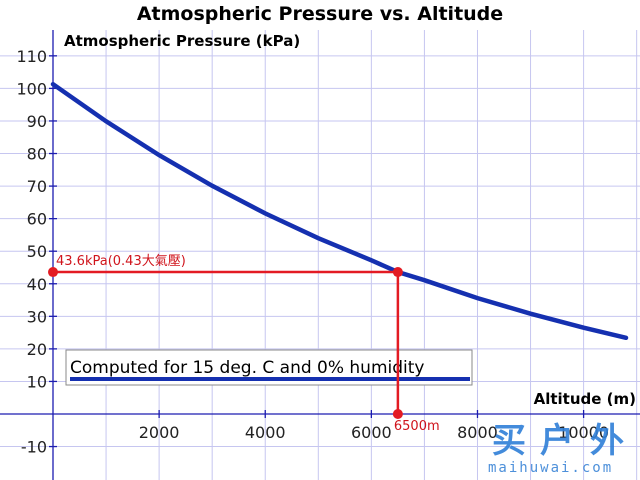  I want to click on watermark-char-1: 买, so click(509, 441).